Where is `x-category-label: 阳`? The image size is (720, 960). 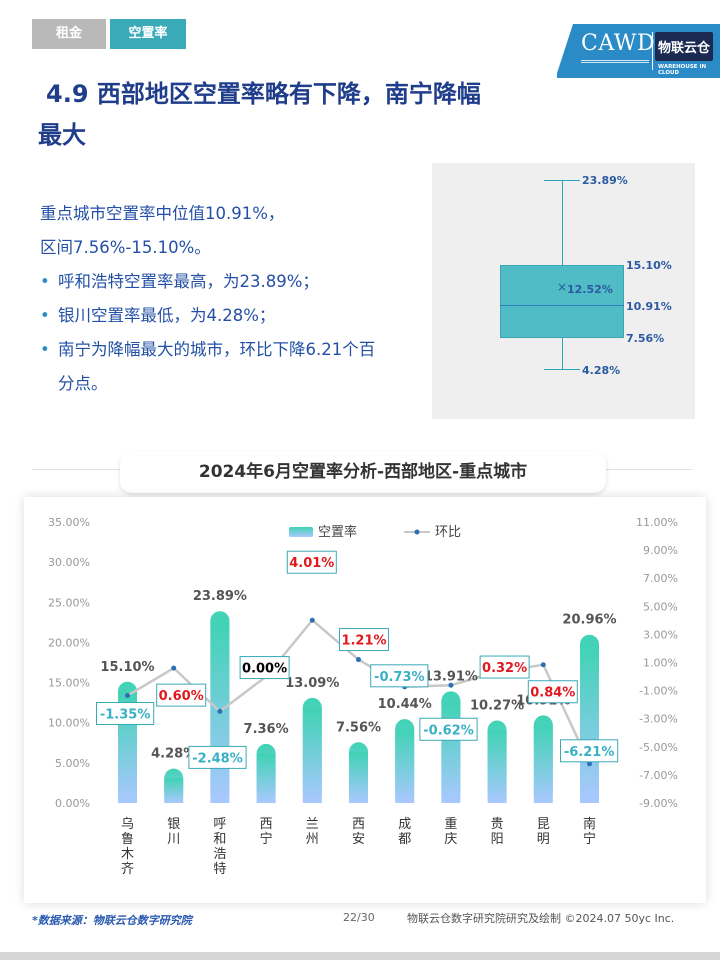 x-category-label: 阳 is located at coordinates (497, 839).